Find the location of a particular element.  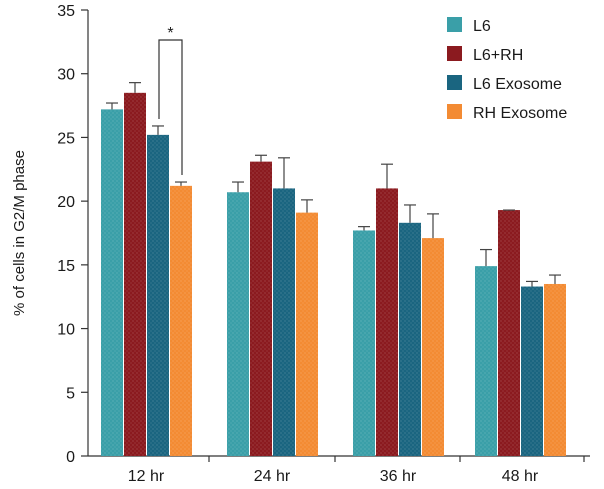

legend-label: L6 is located at coordinates (482, 26).